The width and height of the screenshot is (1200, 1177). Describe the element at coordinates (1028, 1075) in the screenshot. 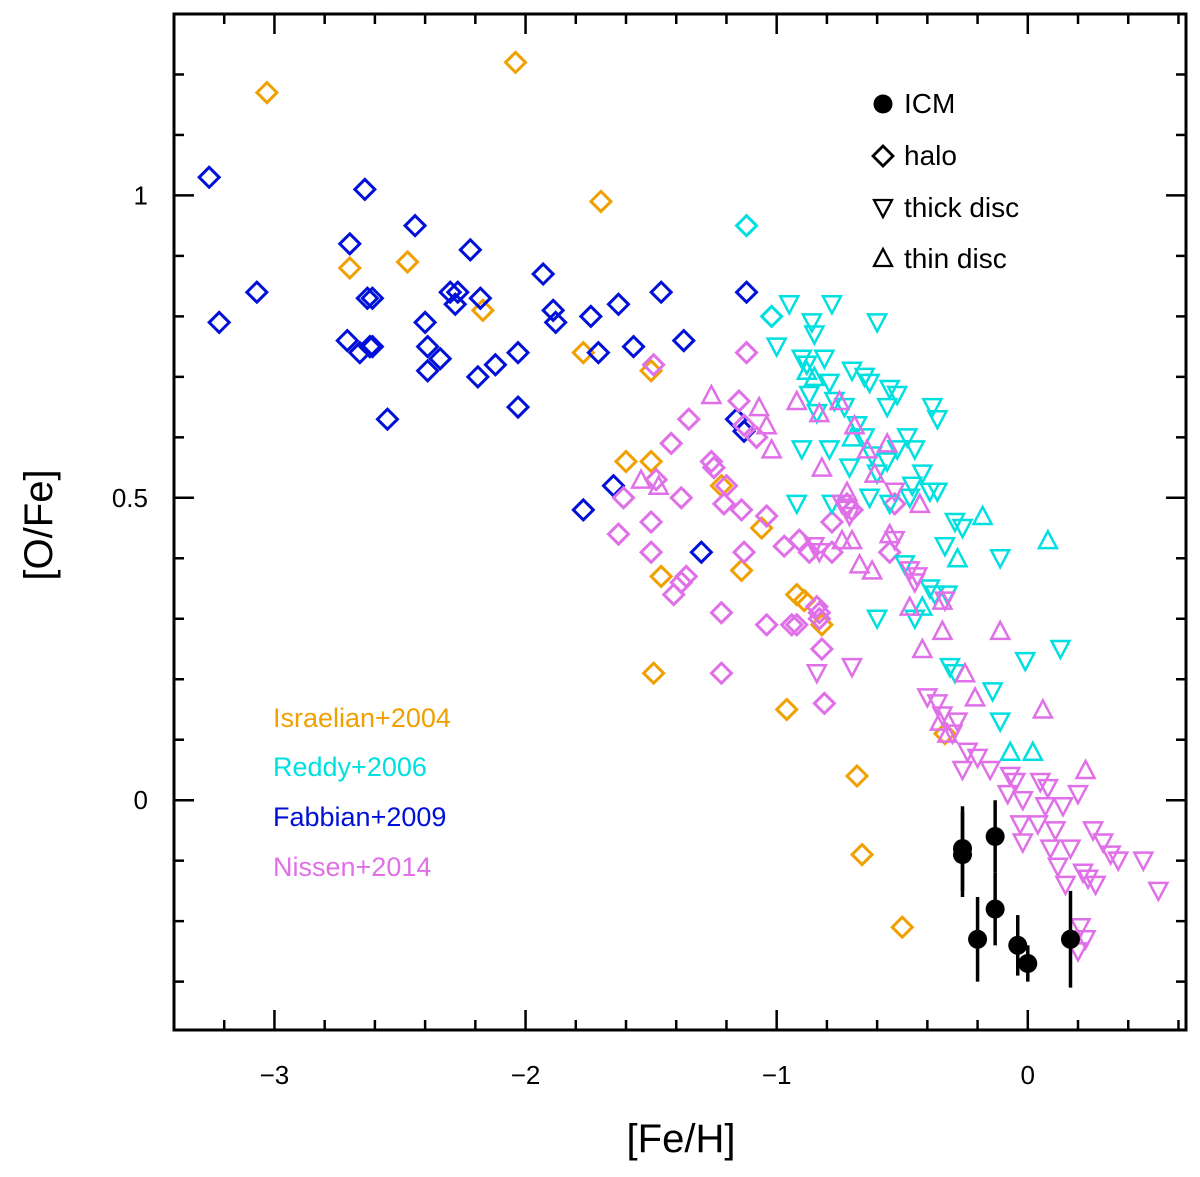

I see `x-tick-label: 0` at that location.